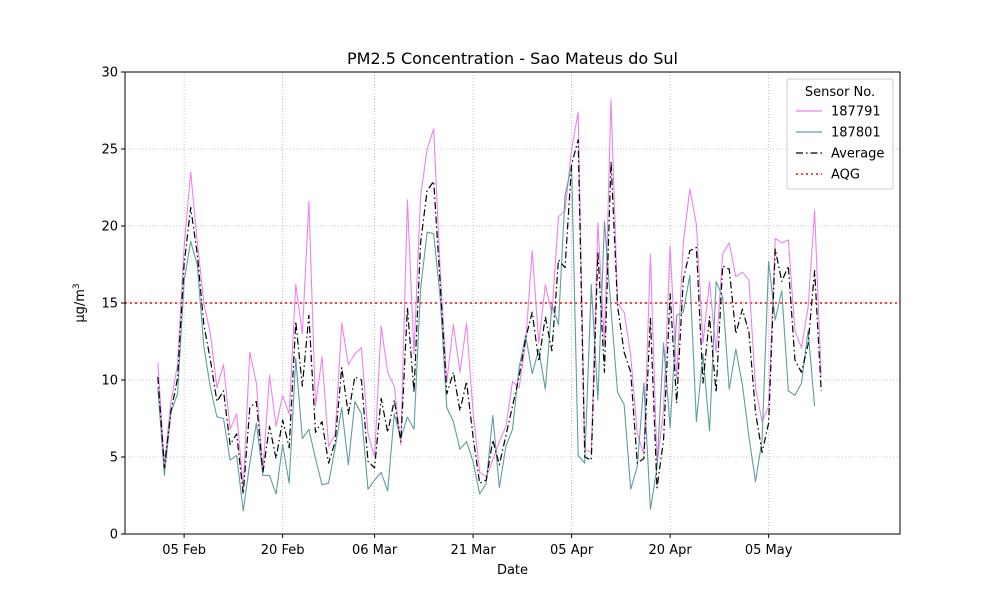 The width and height of the screenshot is (1000, 600). What do you see at coordinates (109, 73) in the screenshot?
I see `y-tick-label: 30` at bounding box center [109, 73].